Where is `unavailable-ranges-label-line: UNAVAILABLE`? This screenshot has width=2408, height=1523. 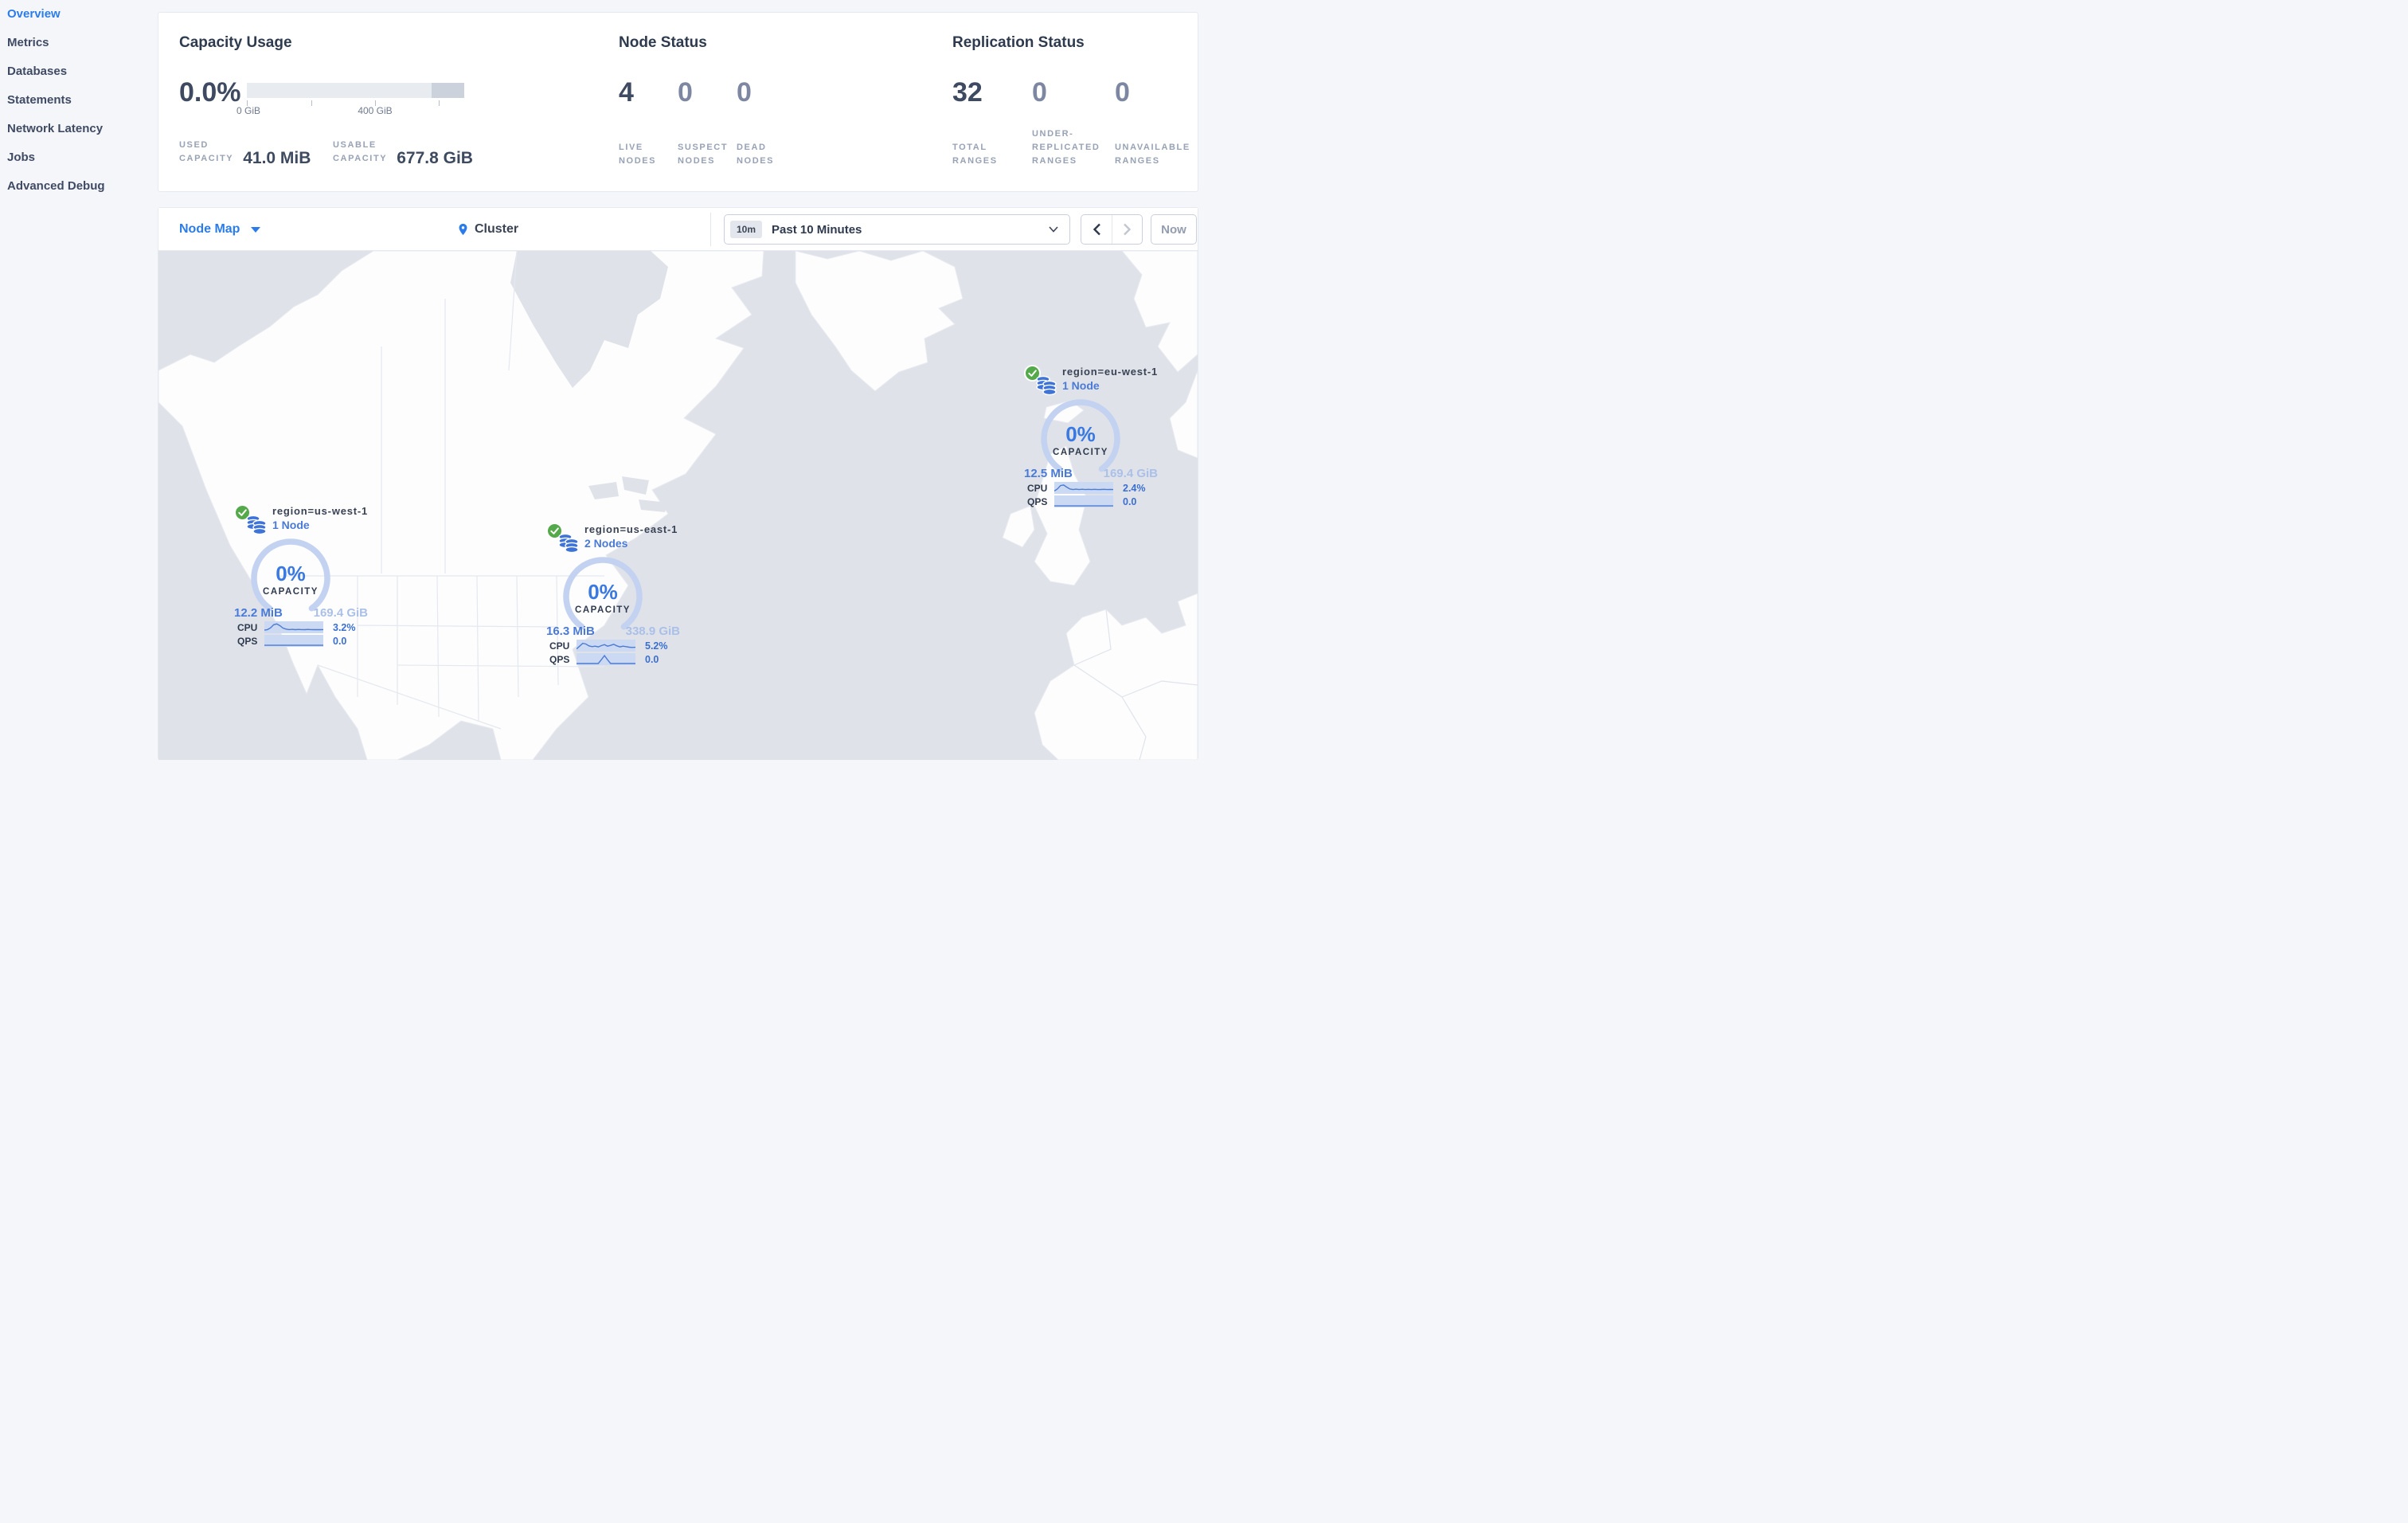
unavailable-ranges-label-line: UNAVAILABLE is located at coordinates (1152, 147).